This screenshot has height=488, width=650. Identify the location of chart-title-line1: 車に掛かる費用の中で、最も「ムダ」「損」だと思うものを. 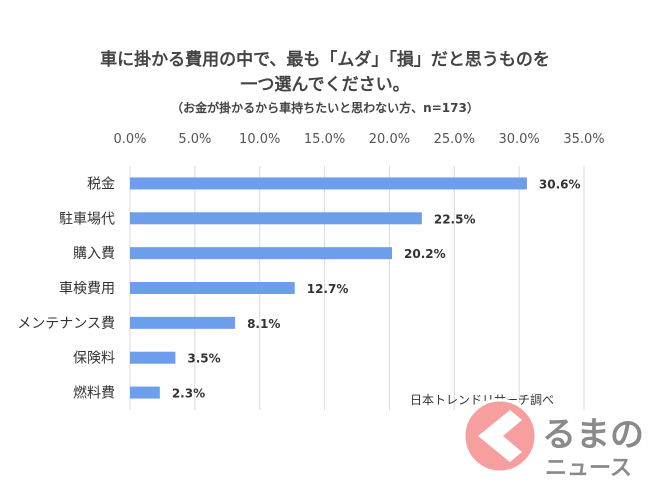
(325, 60).